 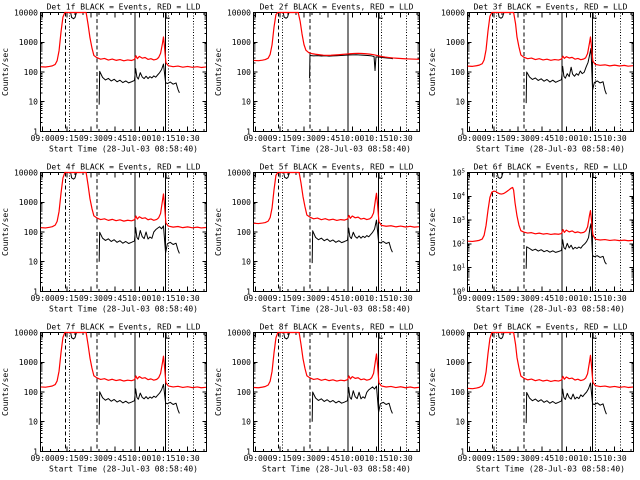 What do you see at coordinates (458, 244) in the screenshot?
I see `y-tick-label: 10²` at bounding box center [458, 244].